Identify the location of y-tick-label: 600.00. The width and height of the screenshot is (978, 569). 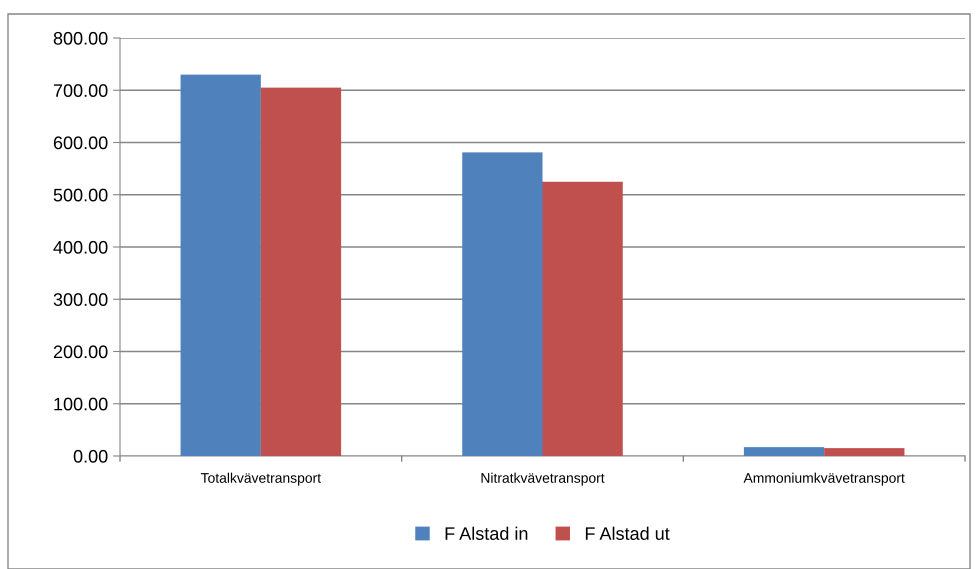
(81, 143).